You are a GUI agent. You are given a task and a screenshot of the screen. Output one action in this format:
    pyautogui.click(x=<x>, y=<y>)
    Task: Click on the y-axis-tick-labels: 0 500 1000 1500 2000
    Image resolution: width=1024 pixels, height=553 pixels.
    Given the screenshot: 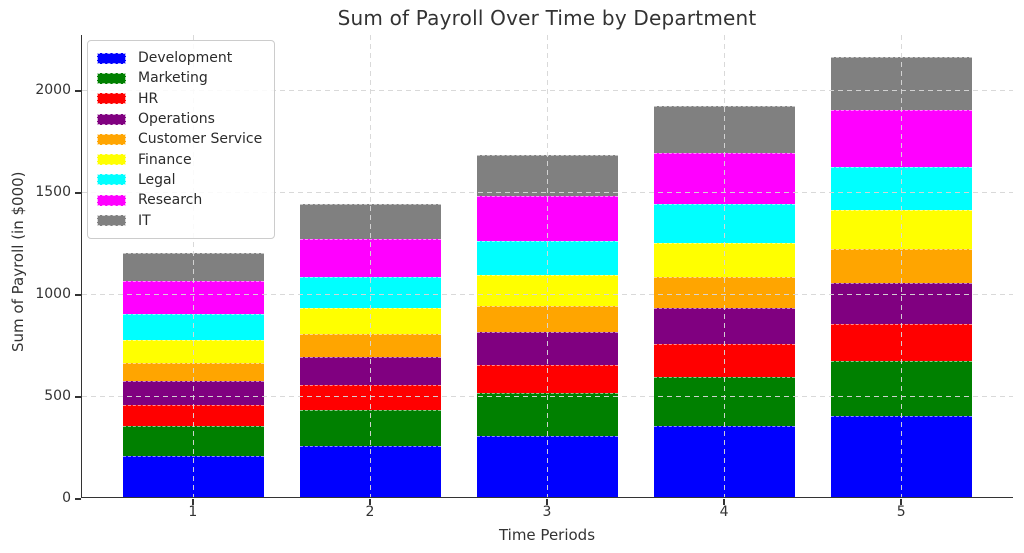 What is the action you would take?
    pyautogui.click(x=35, y=270)
    